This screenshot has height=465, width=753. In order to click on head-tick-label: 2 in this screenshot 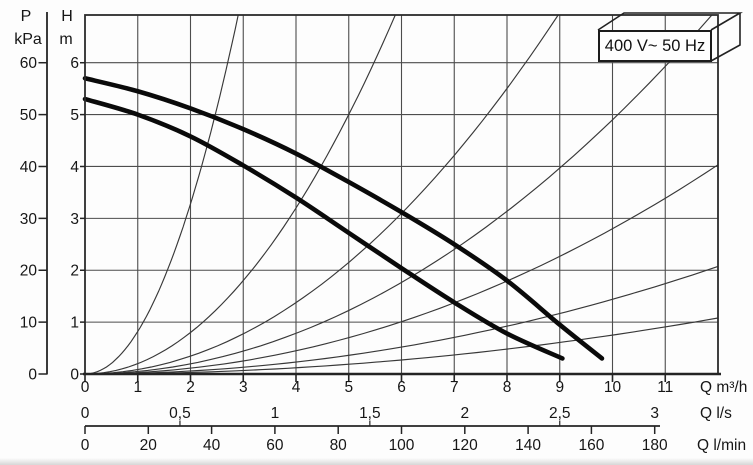, I will do `click(74, 271)`.